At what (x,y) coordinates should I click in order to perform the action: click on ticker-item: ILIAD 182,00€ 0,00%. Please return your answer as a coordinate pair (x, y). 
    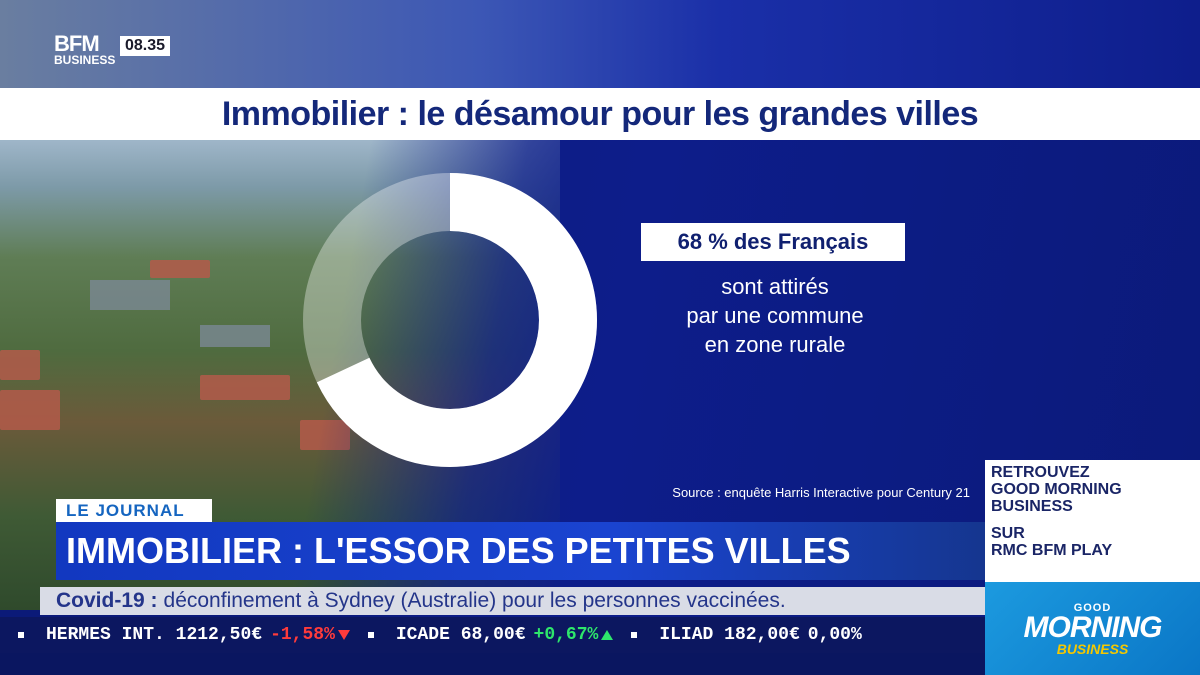
    Looking at the image, I should click on (746, 635).